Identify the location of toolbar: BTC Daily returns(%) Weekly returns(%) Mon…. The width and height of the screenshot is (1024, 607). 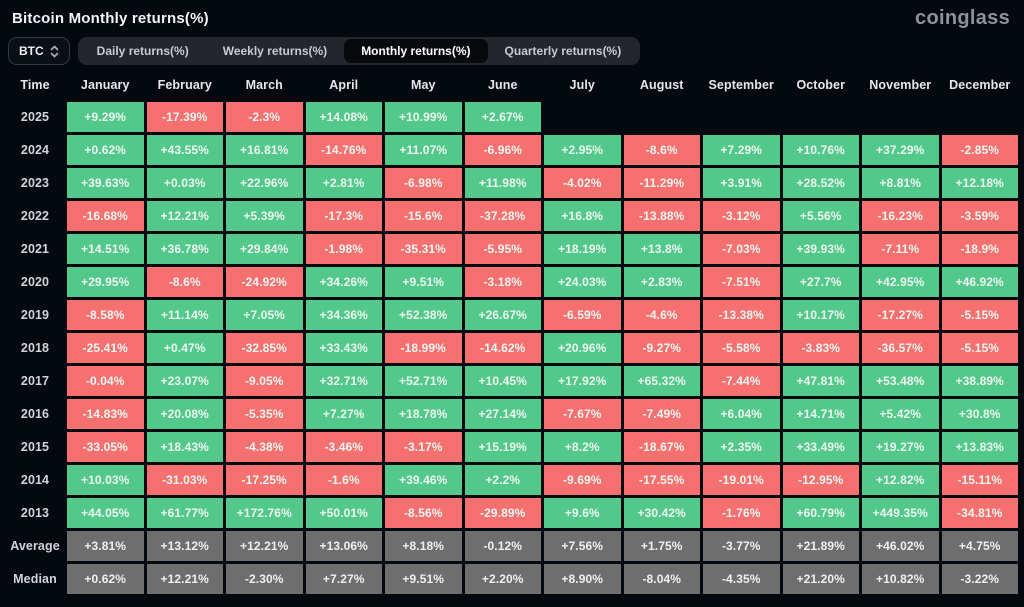
(516, 51).